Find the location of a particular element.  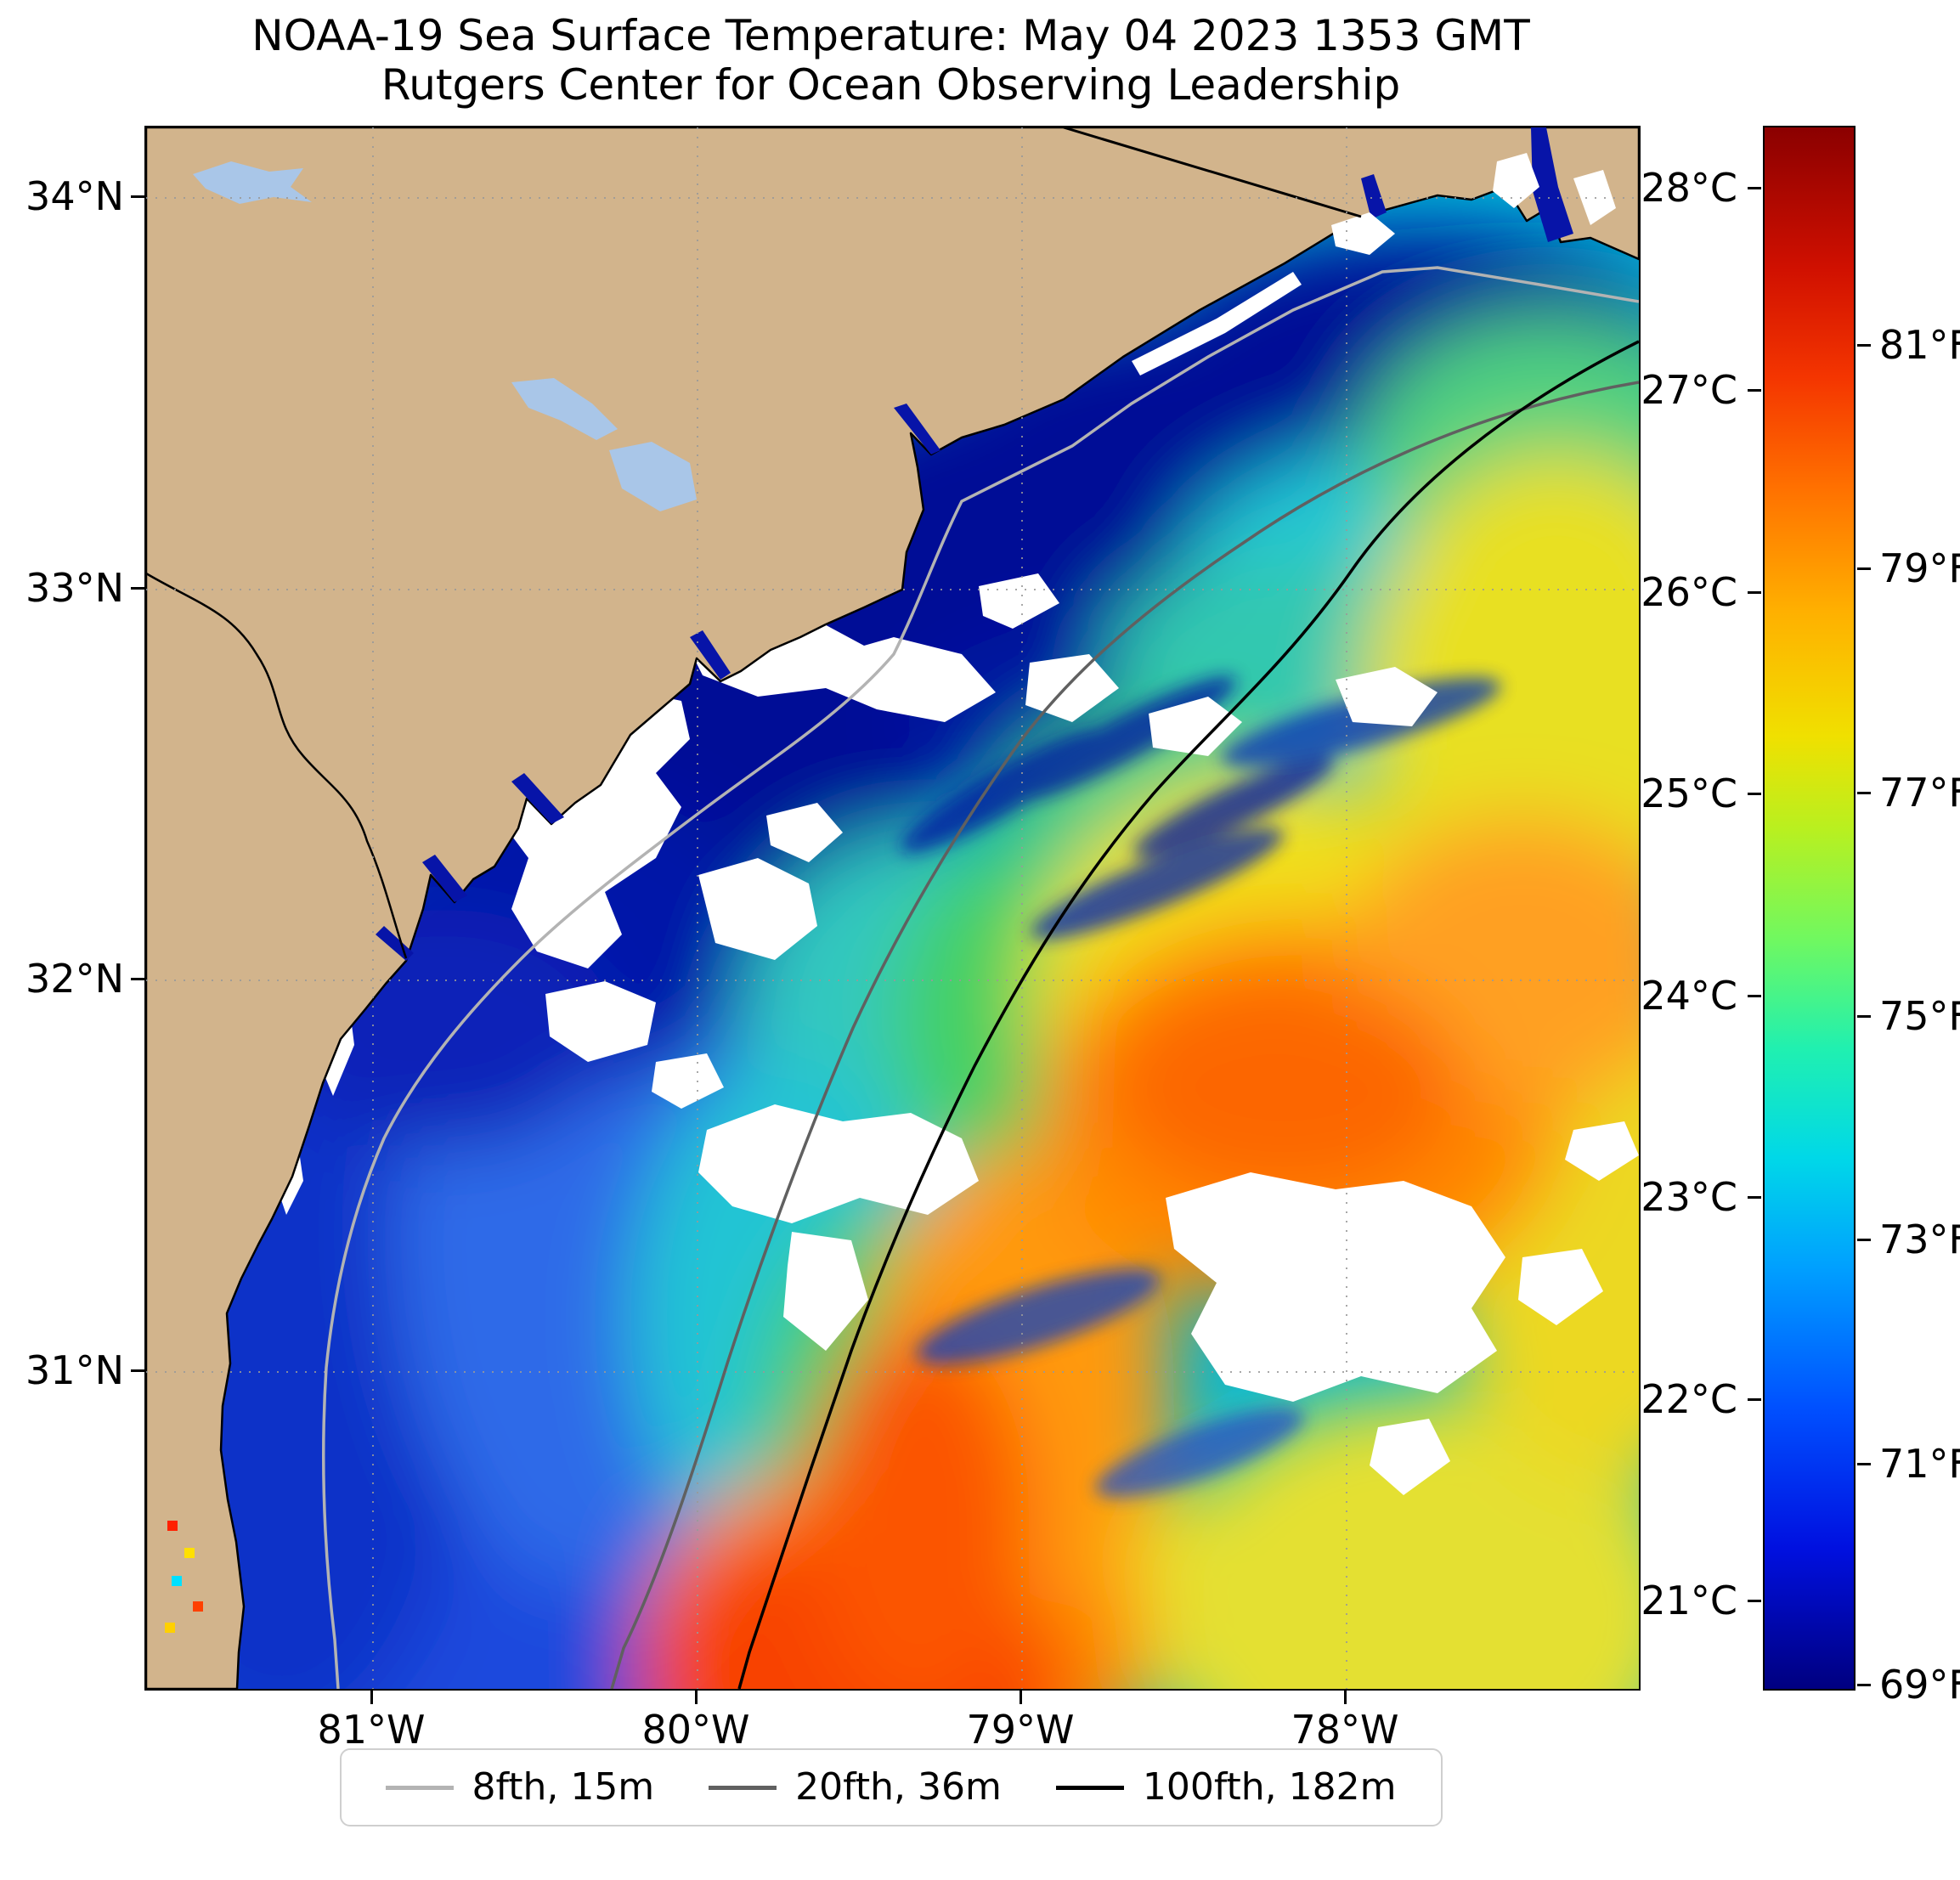

colorbar-label-75f: 75°F is located at coordinates (1919, 1016).